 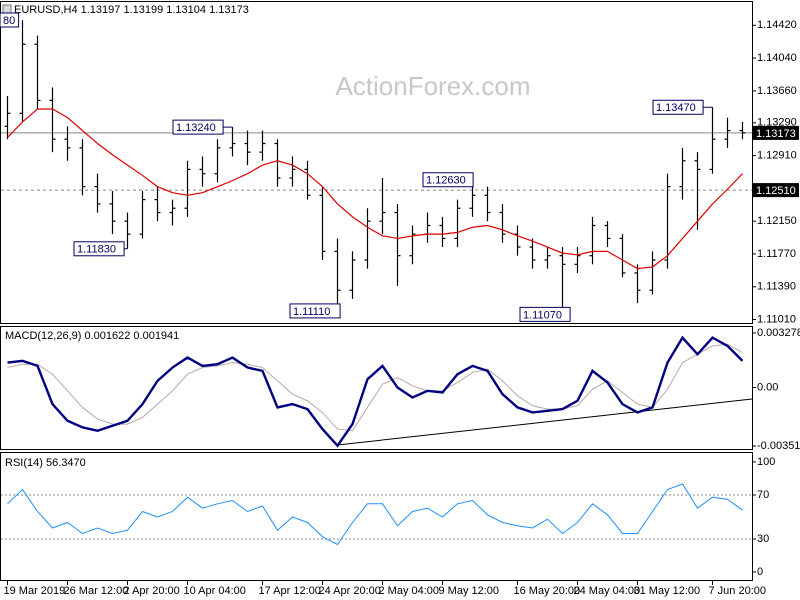 I want to click on rsi-panel, so click(x=376, y=514).